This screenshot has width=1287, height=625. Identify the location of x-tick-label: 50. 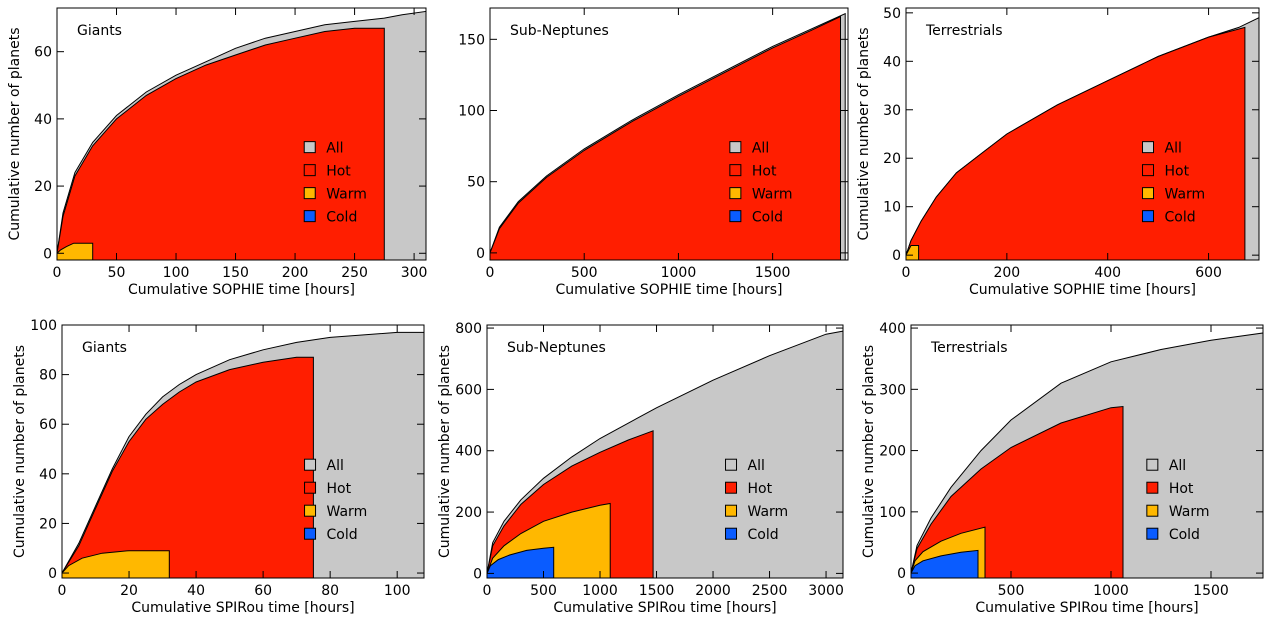
(117, 273).